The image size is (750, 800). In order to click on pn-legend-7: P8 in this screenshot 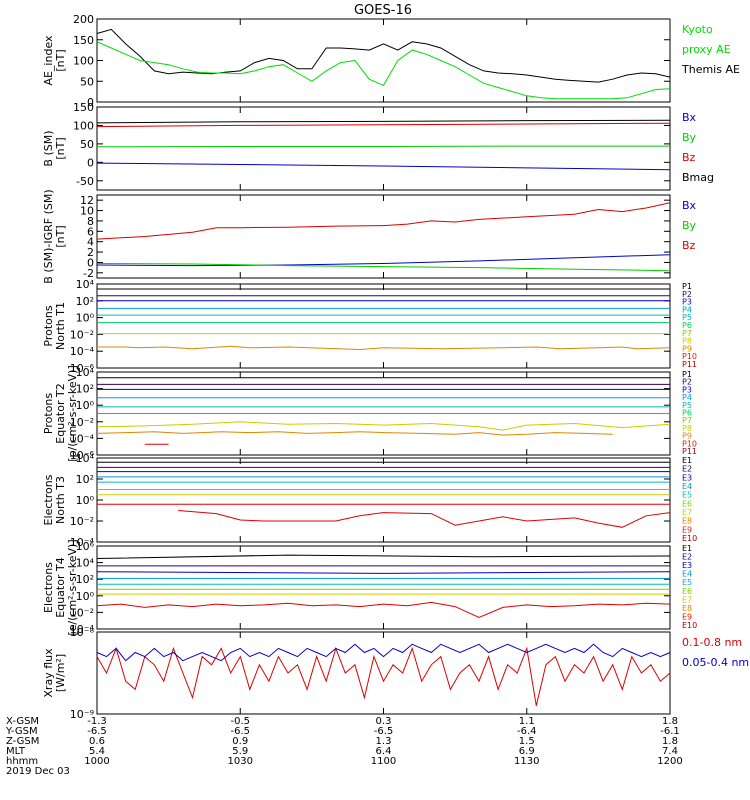, I will do `click(687, 341)`.